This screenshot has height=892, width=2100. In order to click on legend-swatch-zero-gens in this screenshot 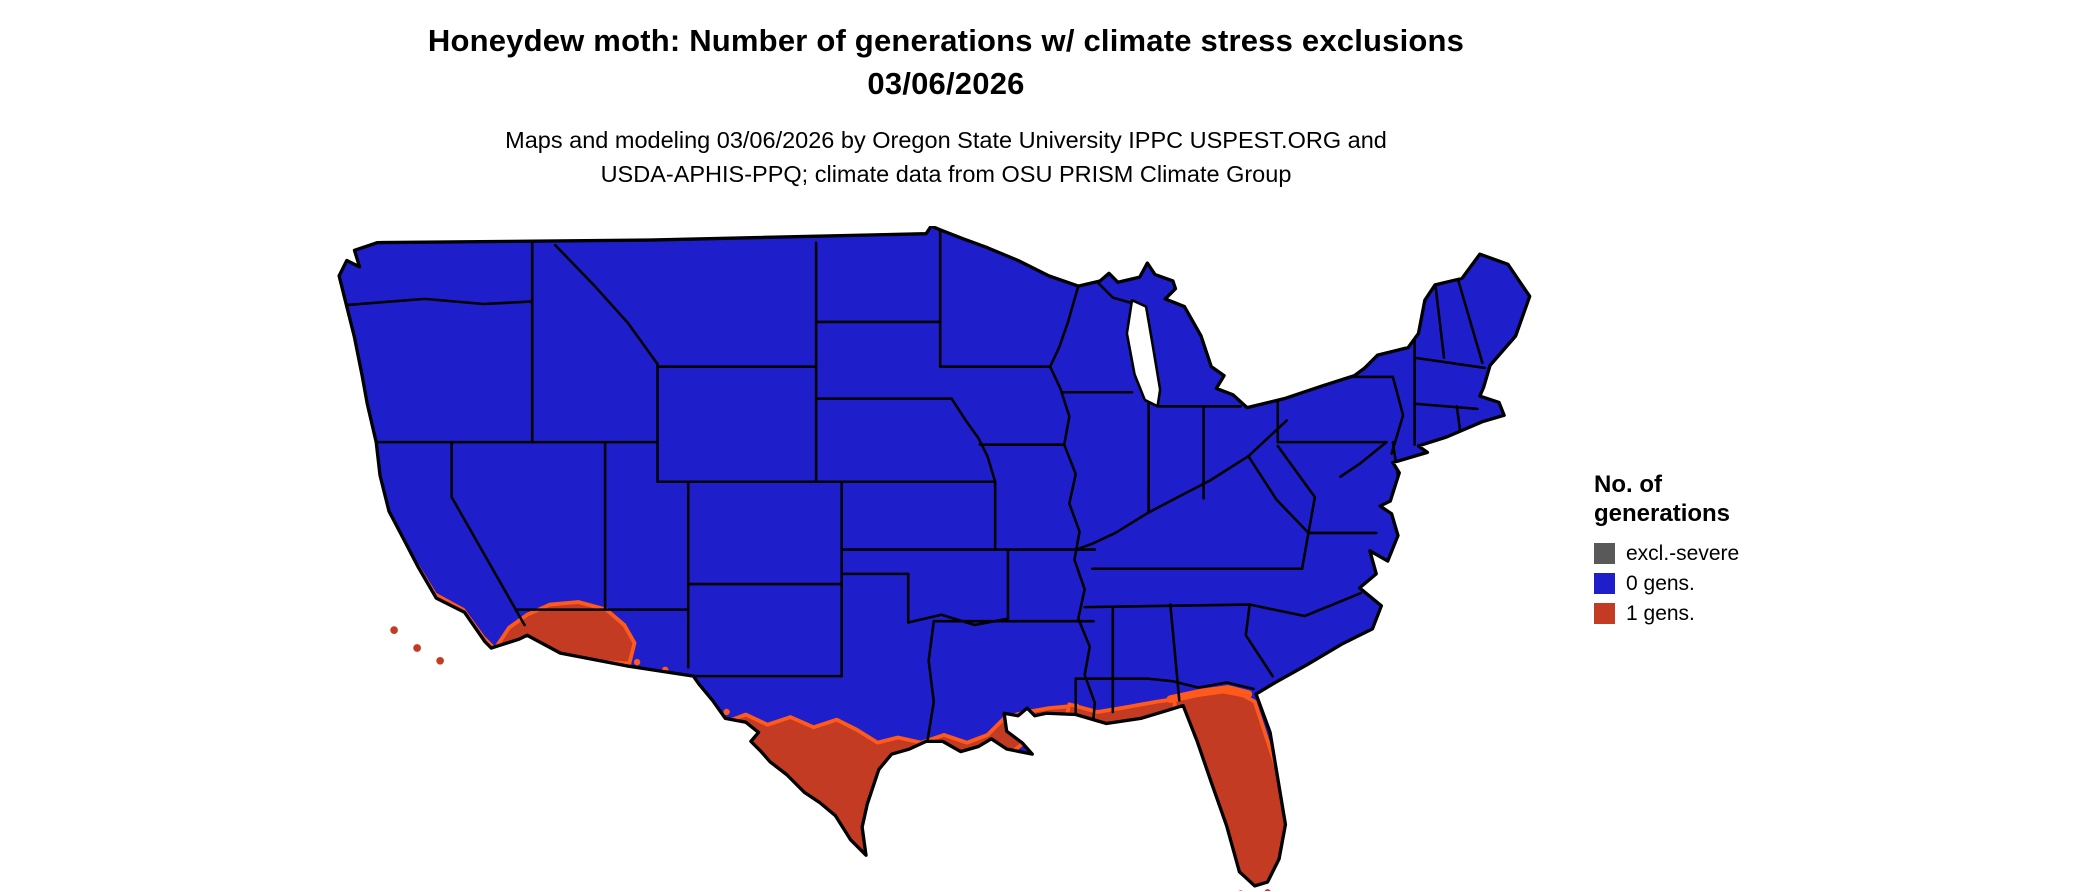, I will do `click(1604, 584)`.